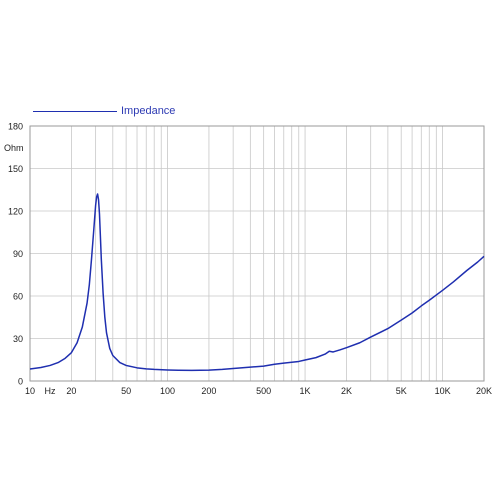 The height and width of the screenshot is (500, 500). What do you see at coordinates (50, 391) in the screenshot?
I see `x-axis-unit-label: Hz` at bounding box center [50, 391].